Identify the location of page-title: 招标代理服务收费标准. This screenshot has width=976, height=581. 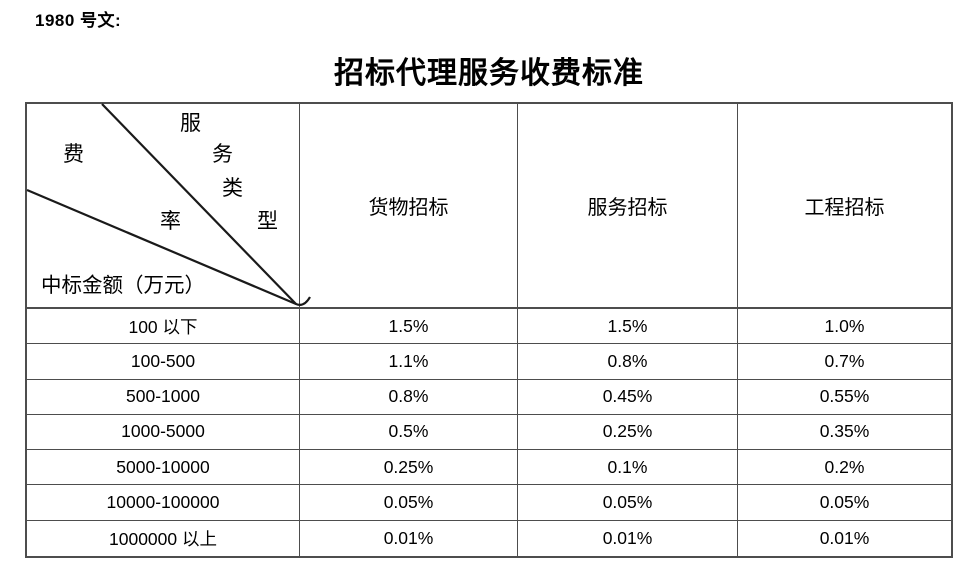
(489, 73).